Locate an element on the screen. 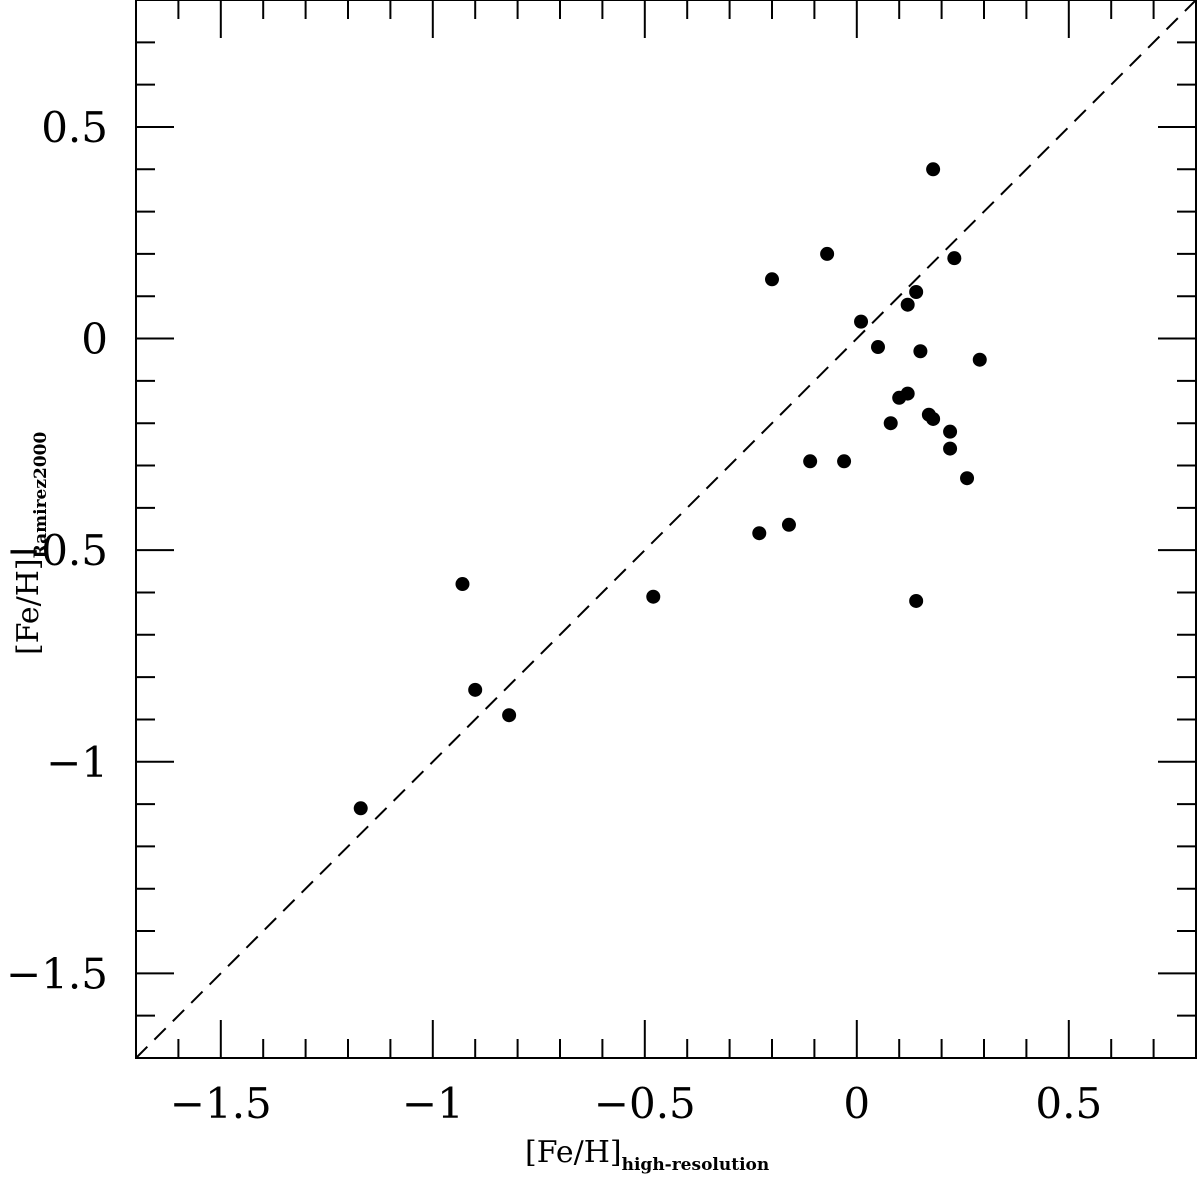 This screenshot has width=1200, height=1177. y-tick-label: −1.5 is located at coordinates (57, 973).